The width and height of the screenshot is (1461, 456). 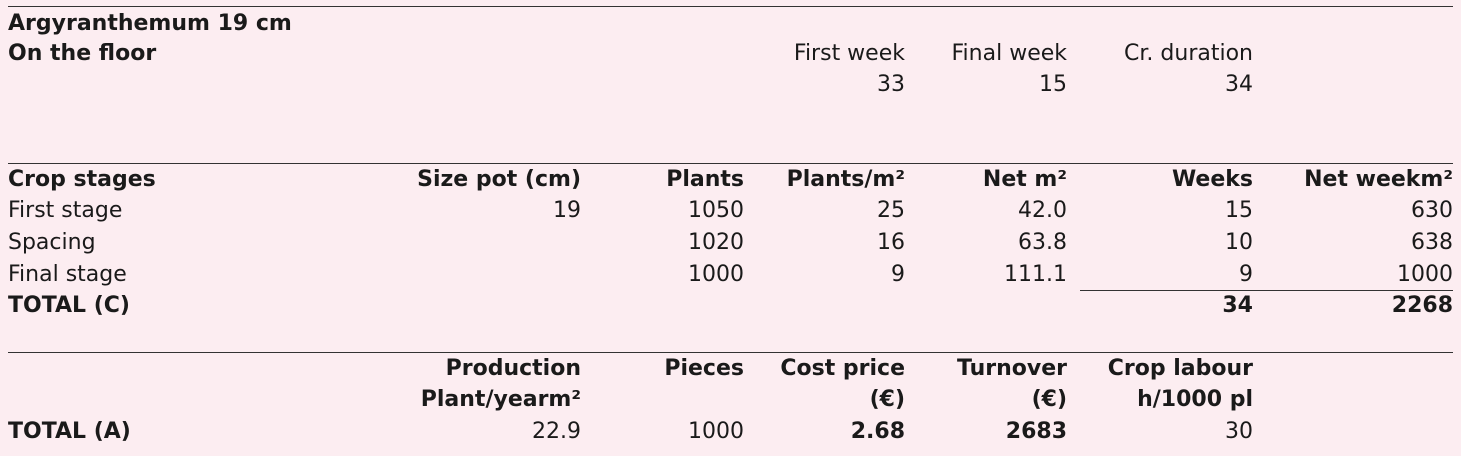 I want to click on production-value: 22.9, so click(x=556, y=431).